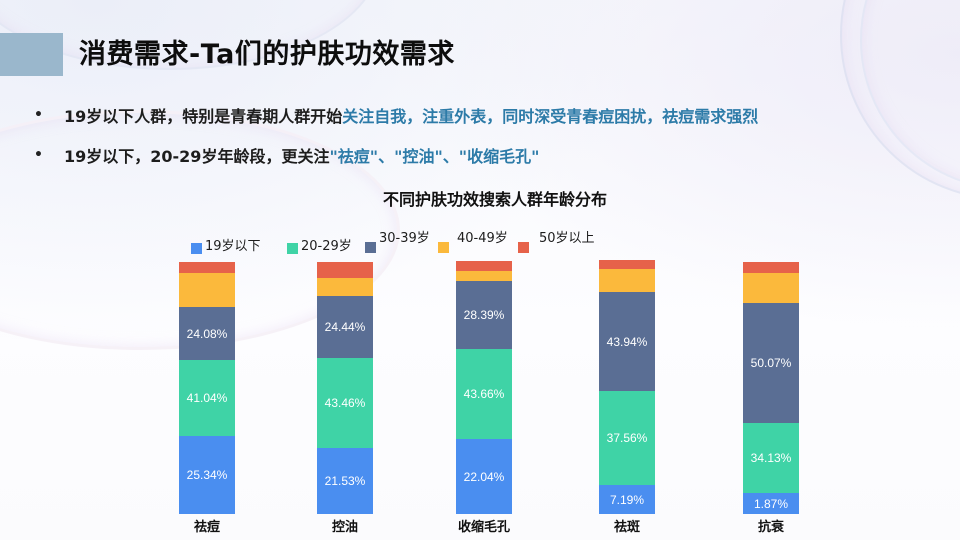 The width and height of the screenshot is (960, 540). What do you see at coordinates (326, 246) in the screenshot?
I see `legend-label: 20-29岁` at bounding box center [326, 246].